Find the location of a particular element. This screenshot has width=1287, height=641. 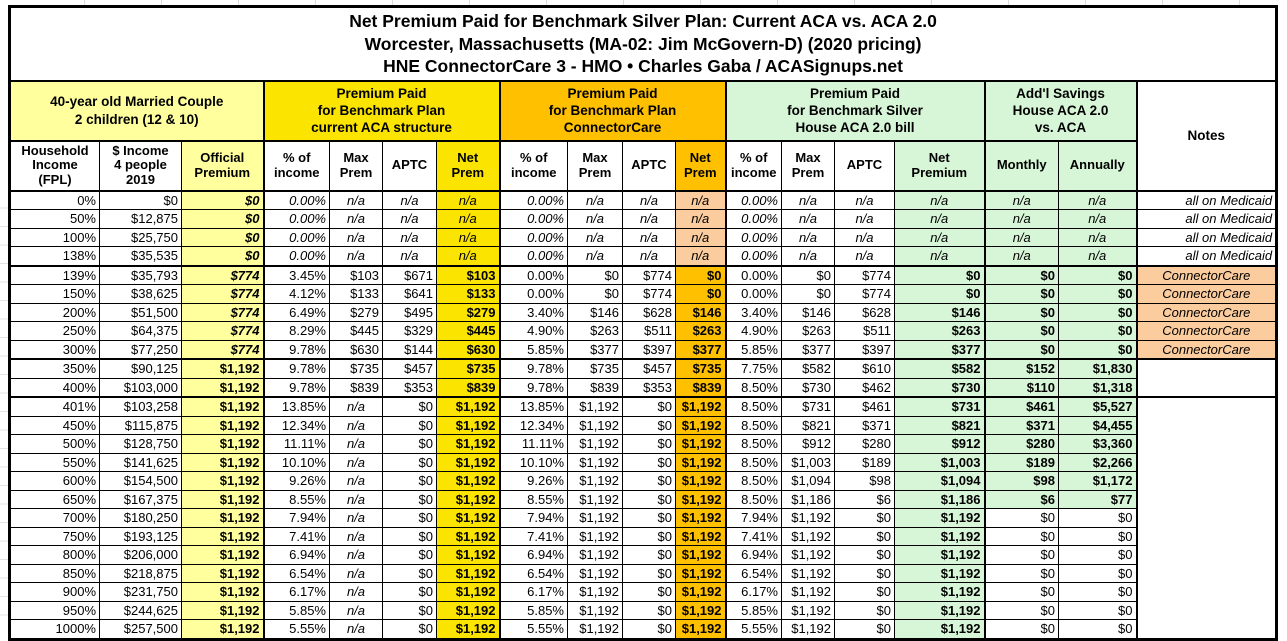

cell-house-net-premium: $377 is located at coordinates (940, 349).